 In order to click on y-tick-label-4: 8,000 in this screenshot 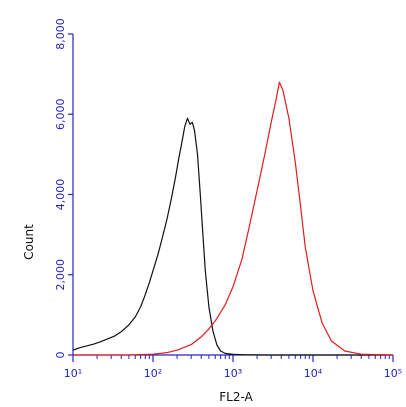, I will do `click(60, 34)`.